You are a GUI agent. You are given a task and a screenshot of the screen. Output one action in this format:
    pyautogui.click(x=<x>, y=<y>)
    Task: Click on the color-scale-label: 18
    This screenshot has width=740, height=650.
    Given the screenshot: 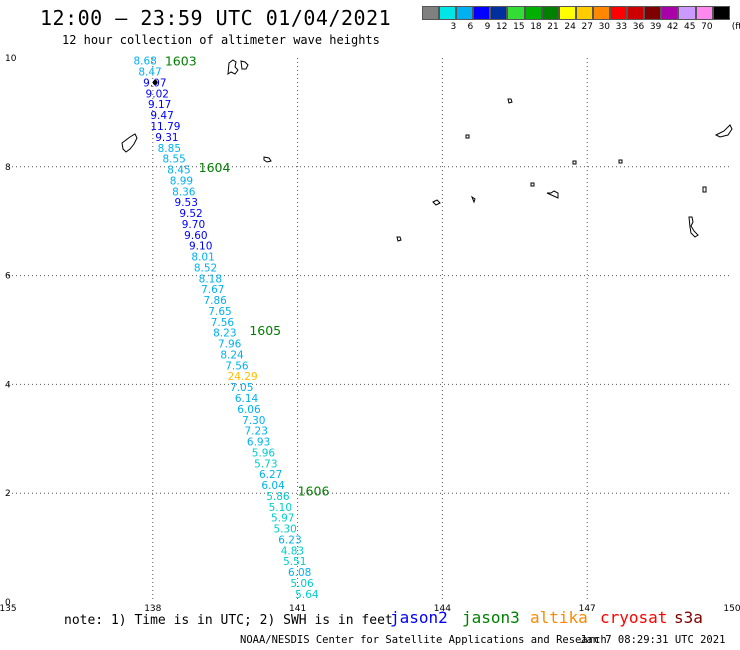 What is the action you would take?
    pyautogui.click(x=536, y=27)
    